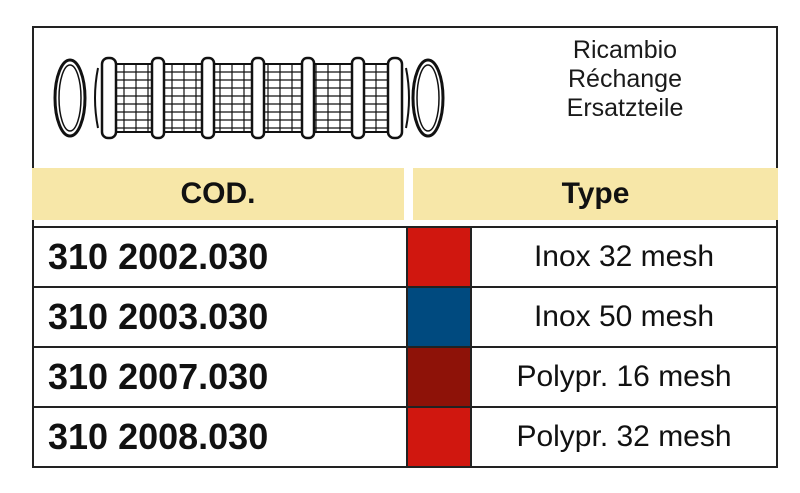  I want to click on o-ring-left-icon, so click(70, 98).